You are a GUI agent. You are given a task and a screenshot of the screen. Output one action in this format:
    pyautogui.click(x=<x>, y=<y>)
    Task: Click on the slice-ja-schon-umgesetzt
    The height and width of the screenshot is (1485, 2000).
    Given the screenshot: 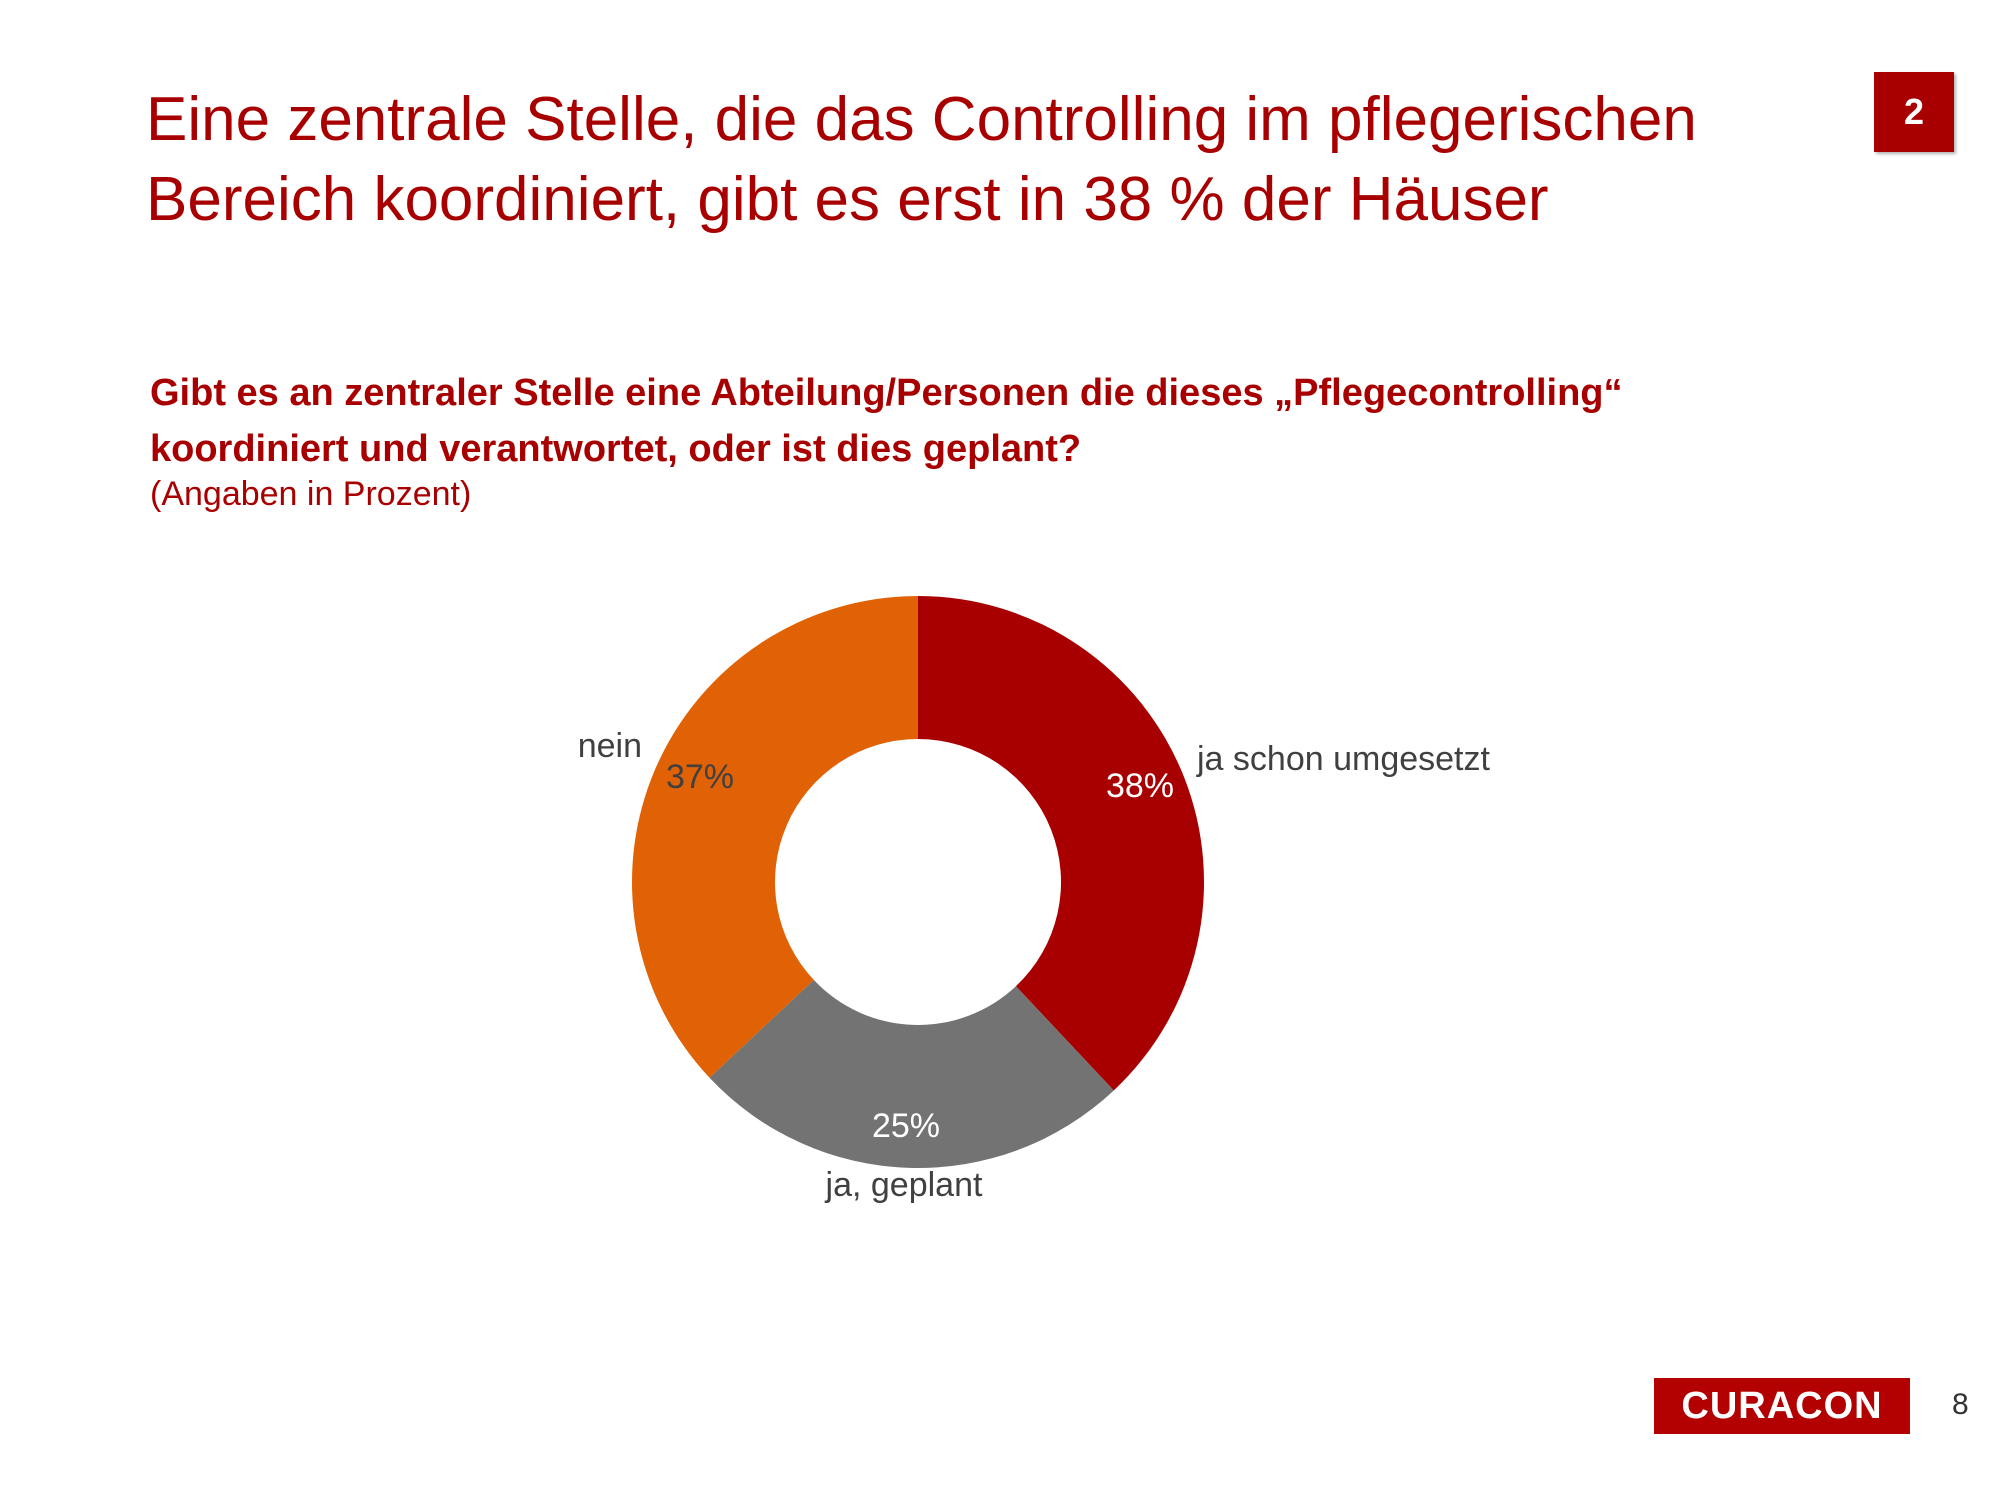 What is the action you would take?
    pyautogui.click(x=1061, y=843)
    